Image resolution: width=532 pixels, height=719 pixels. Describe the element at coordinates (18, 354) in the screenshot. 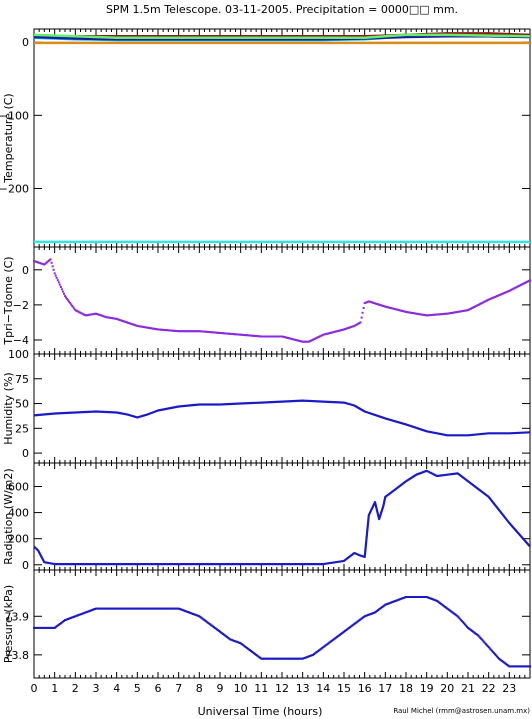

I see `y-tick-label: 100` at that location.